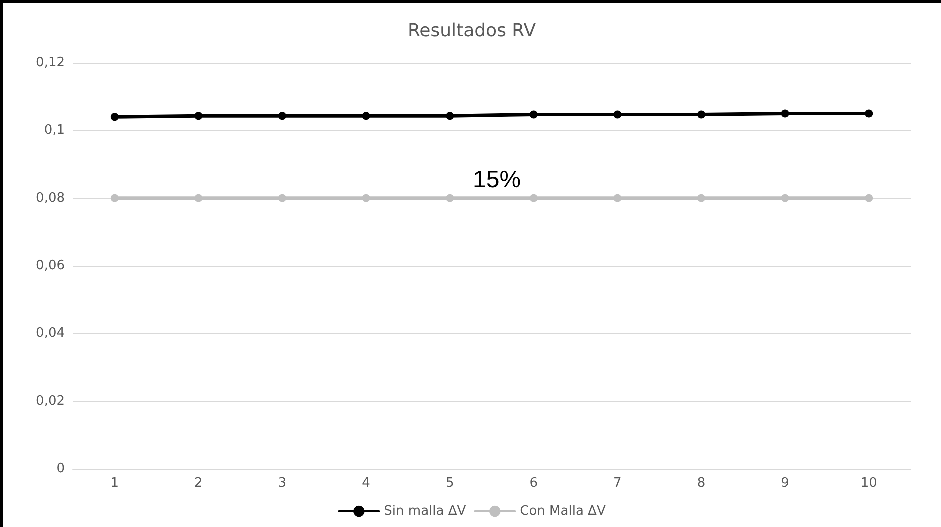 This screenshot has width=941, height=527. Describe the element at coordinates (282, 483) in the screenshot. I see `x-tick-label: 3` at that location.